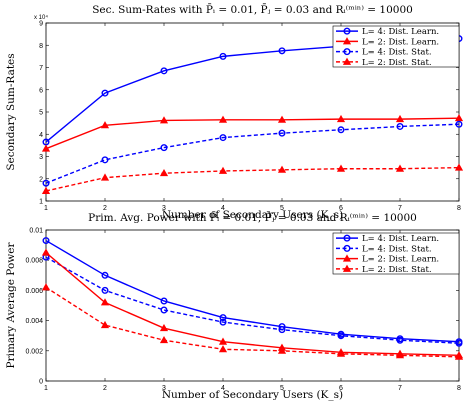 The image size is (472, 413). Describe the element at coordinates (41, 202) in the screenshot. I see `y-tick-label: 1` at that location.